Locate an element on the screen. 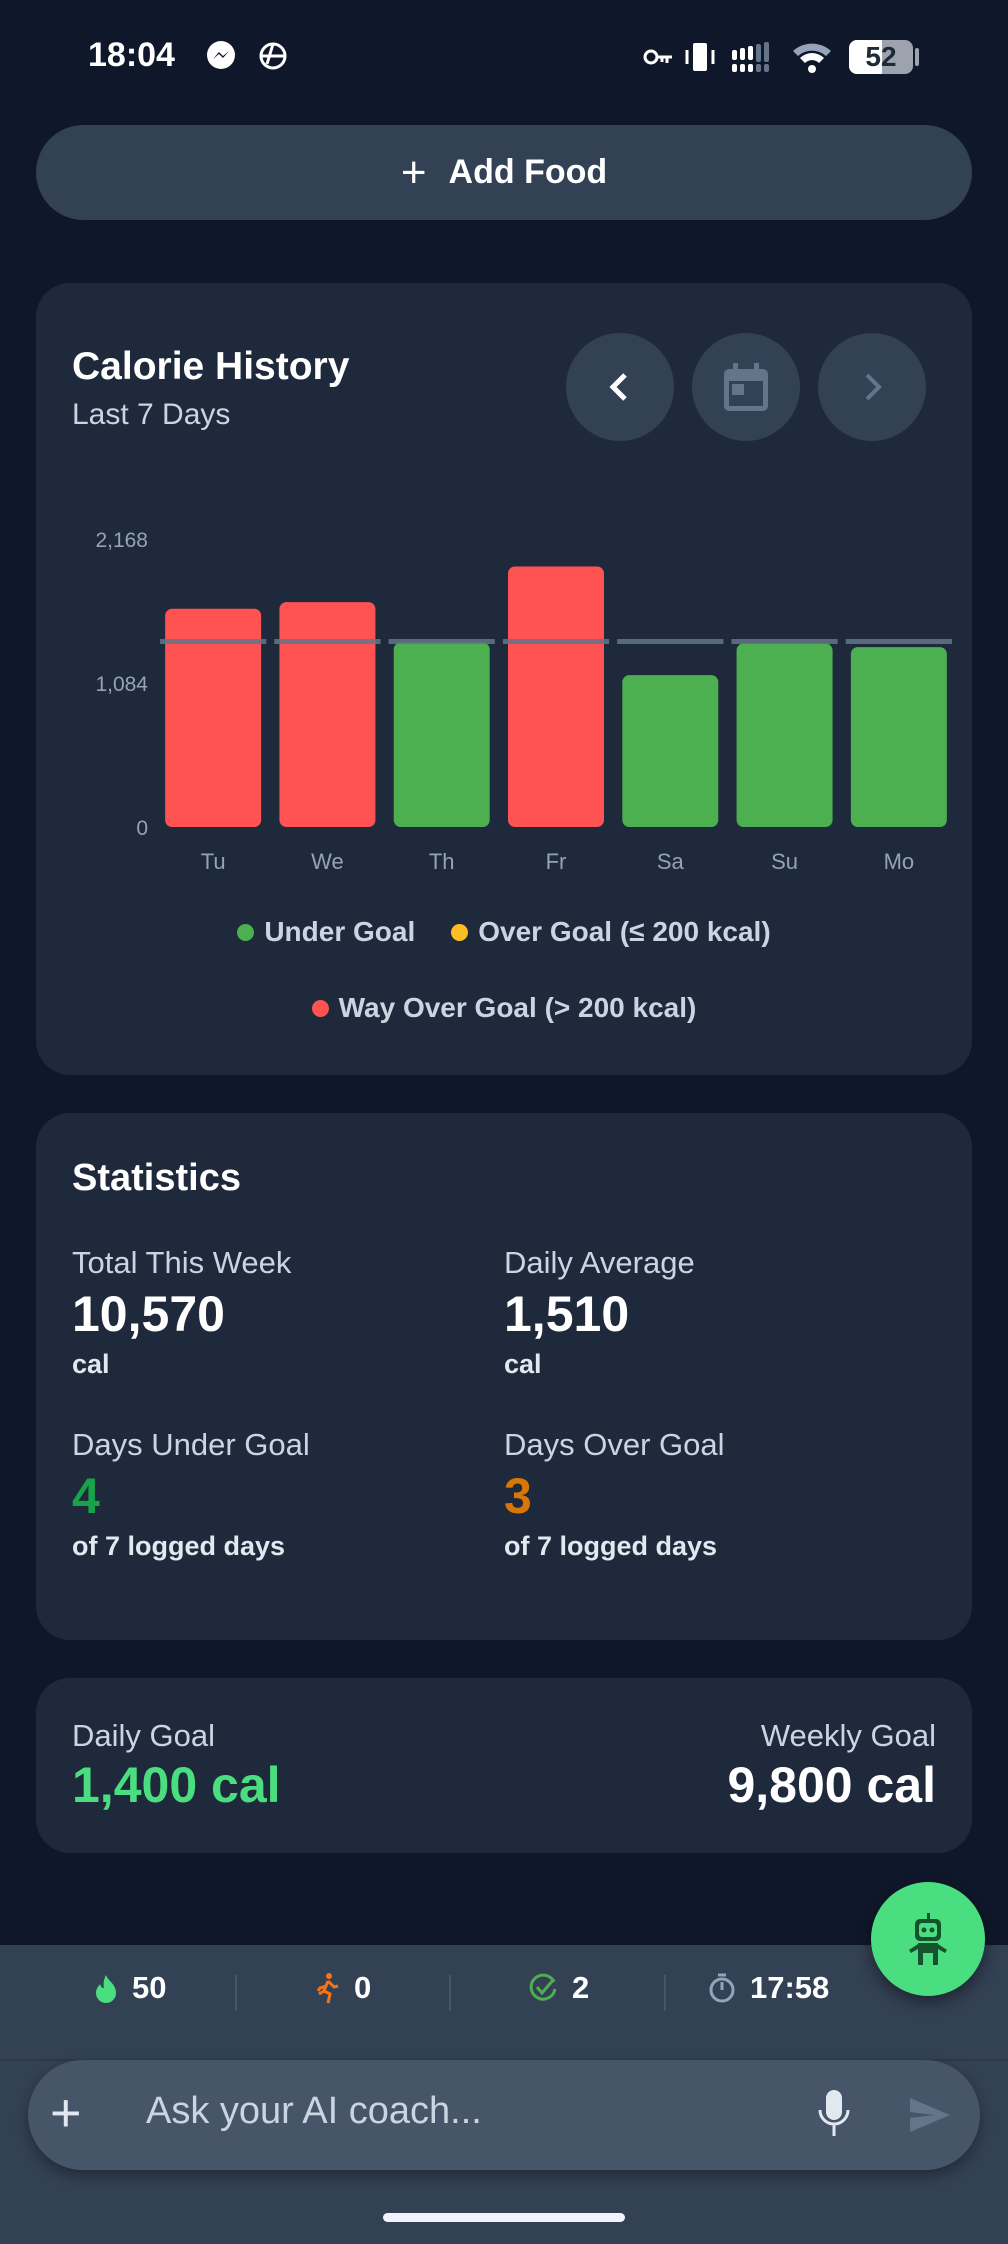  bar-tu is located at coordinates (213, 717).